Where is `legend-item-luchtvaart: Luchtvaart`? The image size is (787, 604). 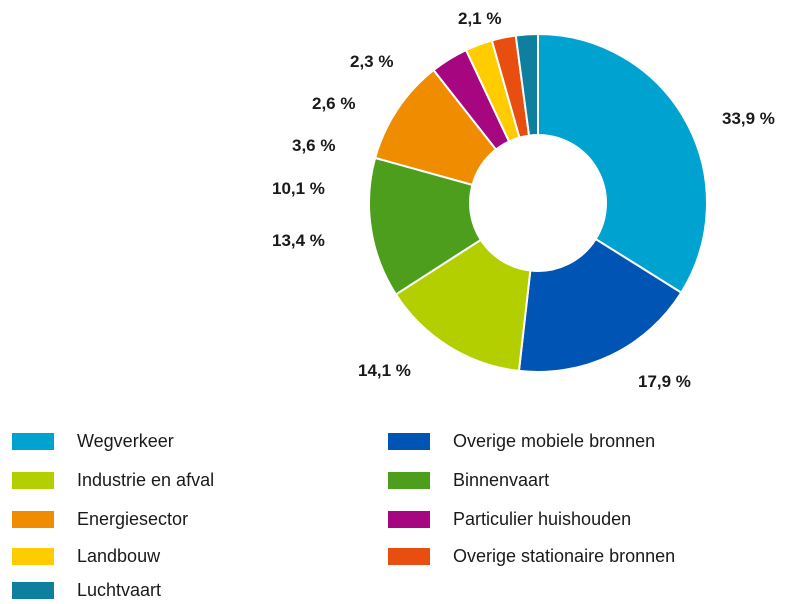
legend-item-luchtvaart: Luchtvaart is located at coordinates (86, 590).